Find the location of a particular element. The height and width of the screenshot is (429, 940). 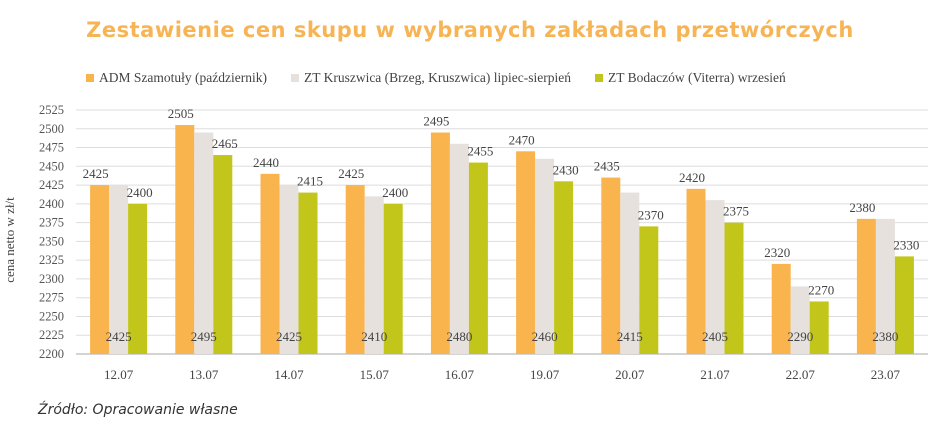

y-tick-label: 2500 is located at coordinates (51, 129).